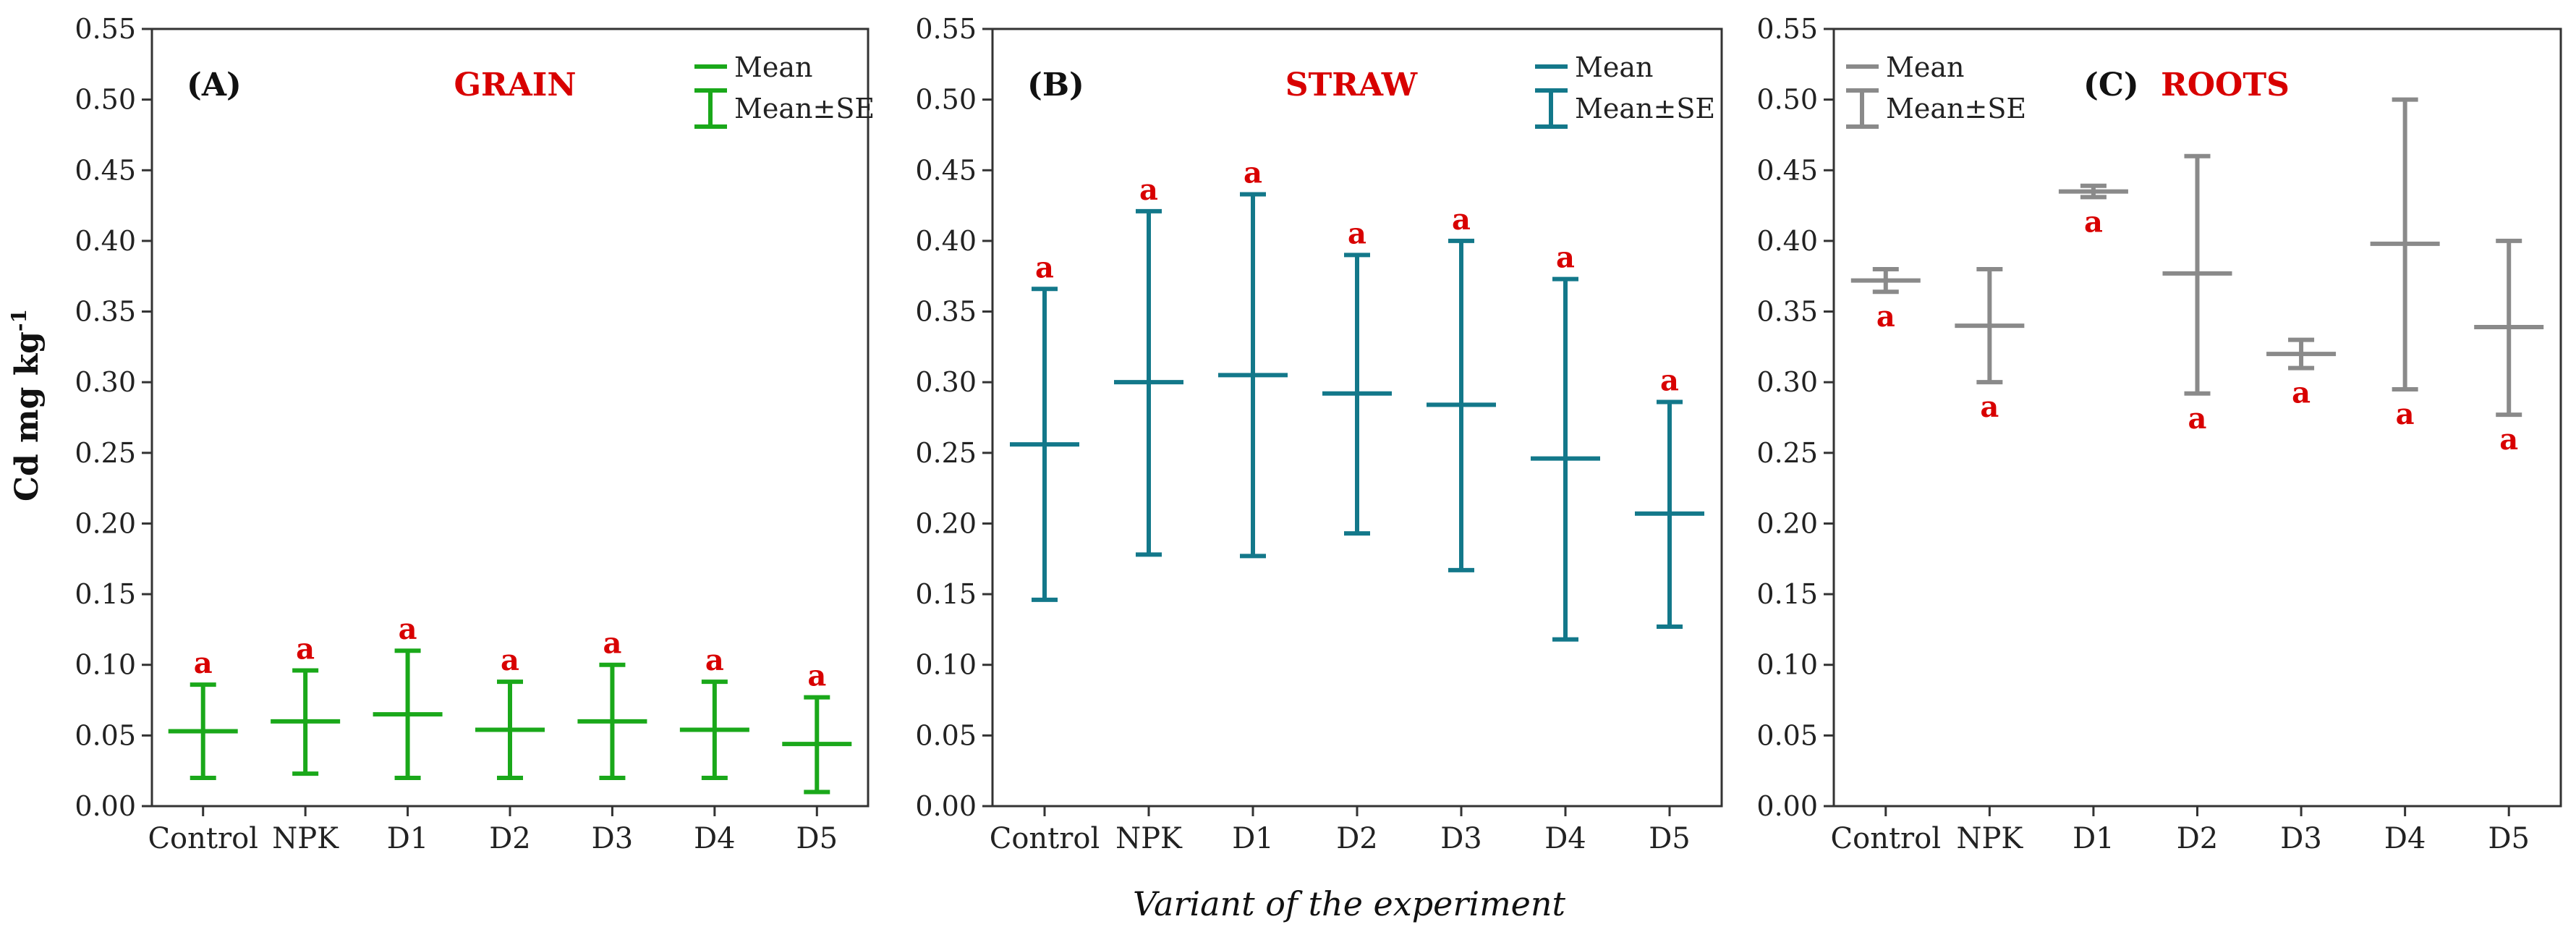  What do you see at coordinates (1351, 85) in the screenshot?
I see `panel-title: STRAW` at bounding box center [1351, 85].